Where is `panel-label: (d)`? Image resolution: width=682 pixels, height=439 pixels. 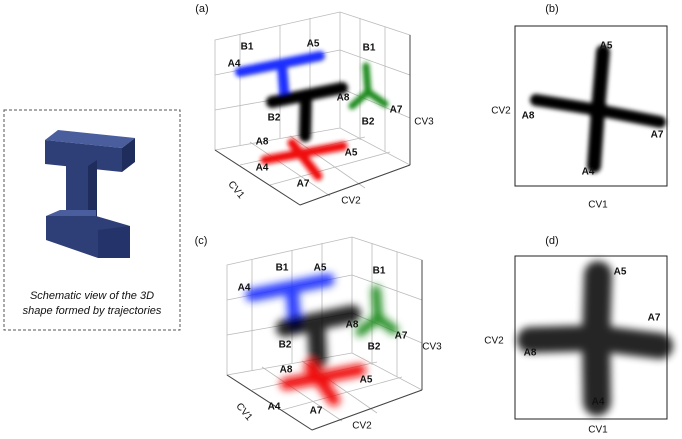
panel-label: (d) is located at coordinates (551, 241).